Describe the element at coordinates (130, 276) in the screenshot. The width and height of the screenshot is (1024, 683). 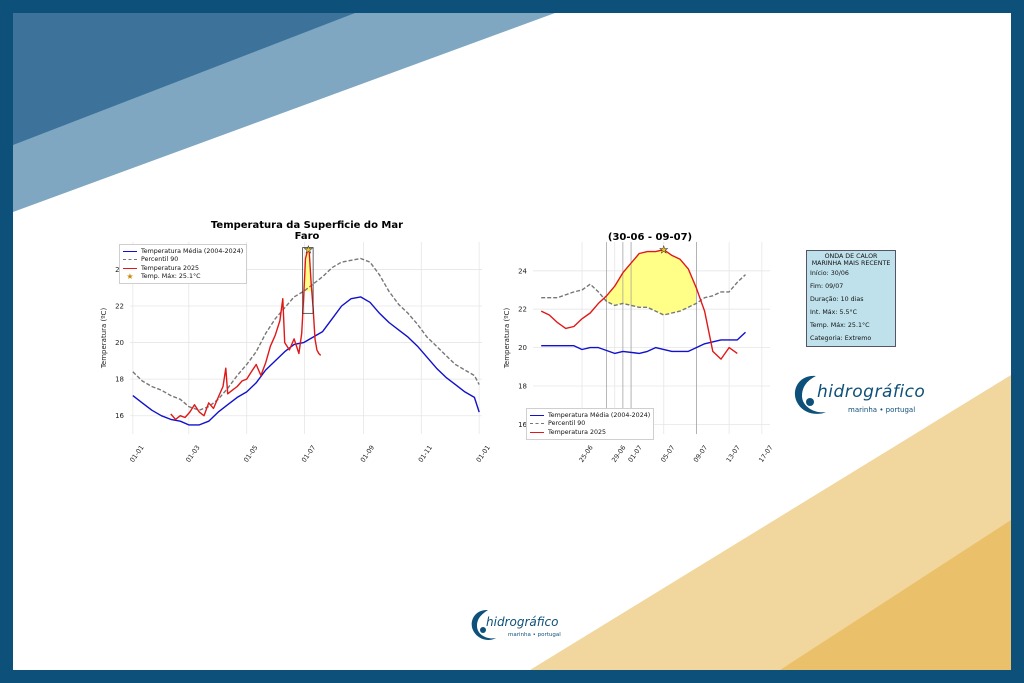
I see `star-icon: ★` at that location.